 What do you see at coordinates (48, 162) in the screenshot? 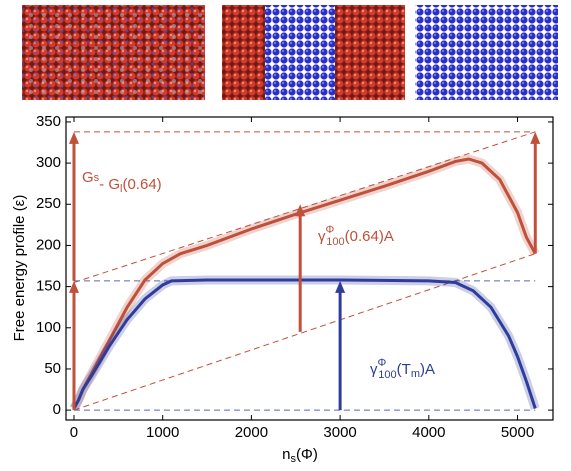
I see `y-tick-label: 300` at bounding box center [48, 162].